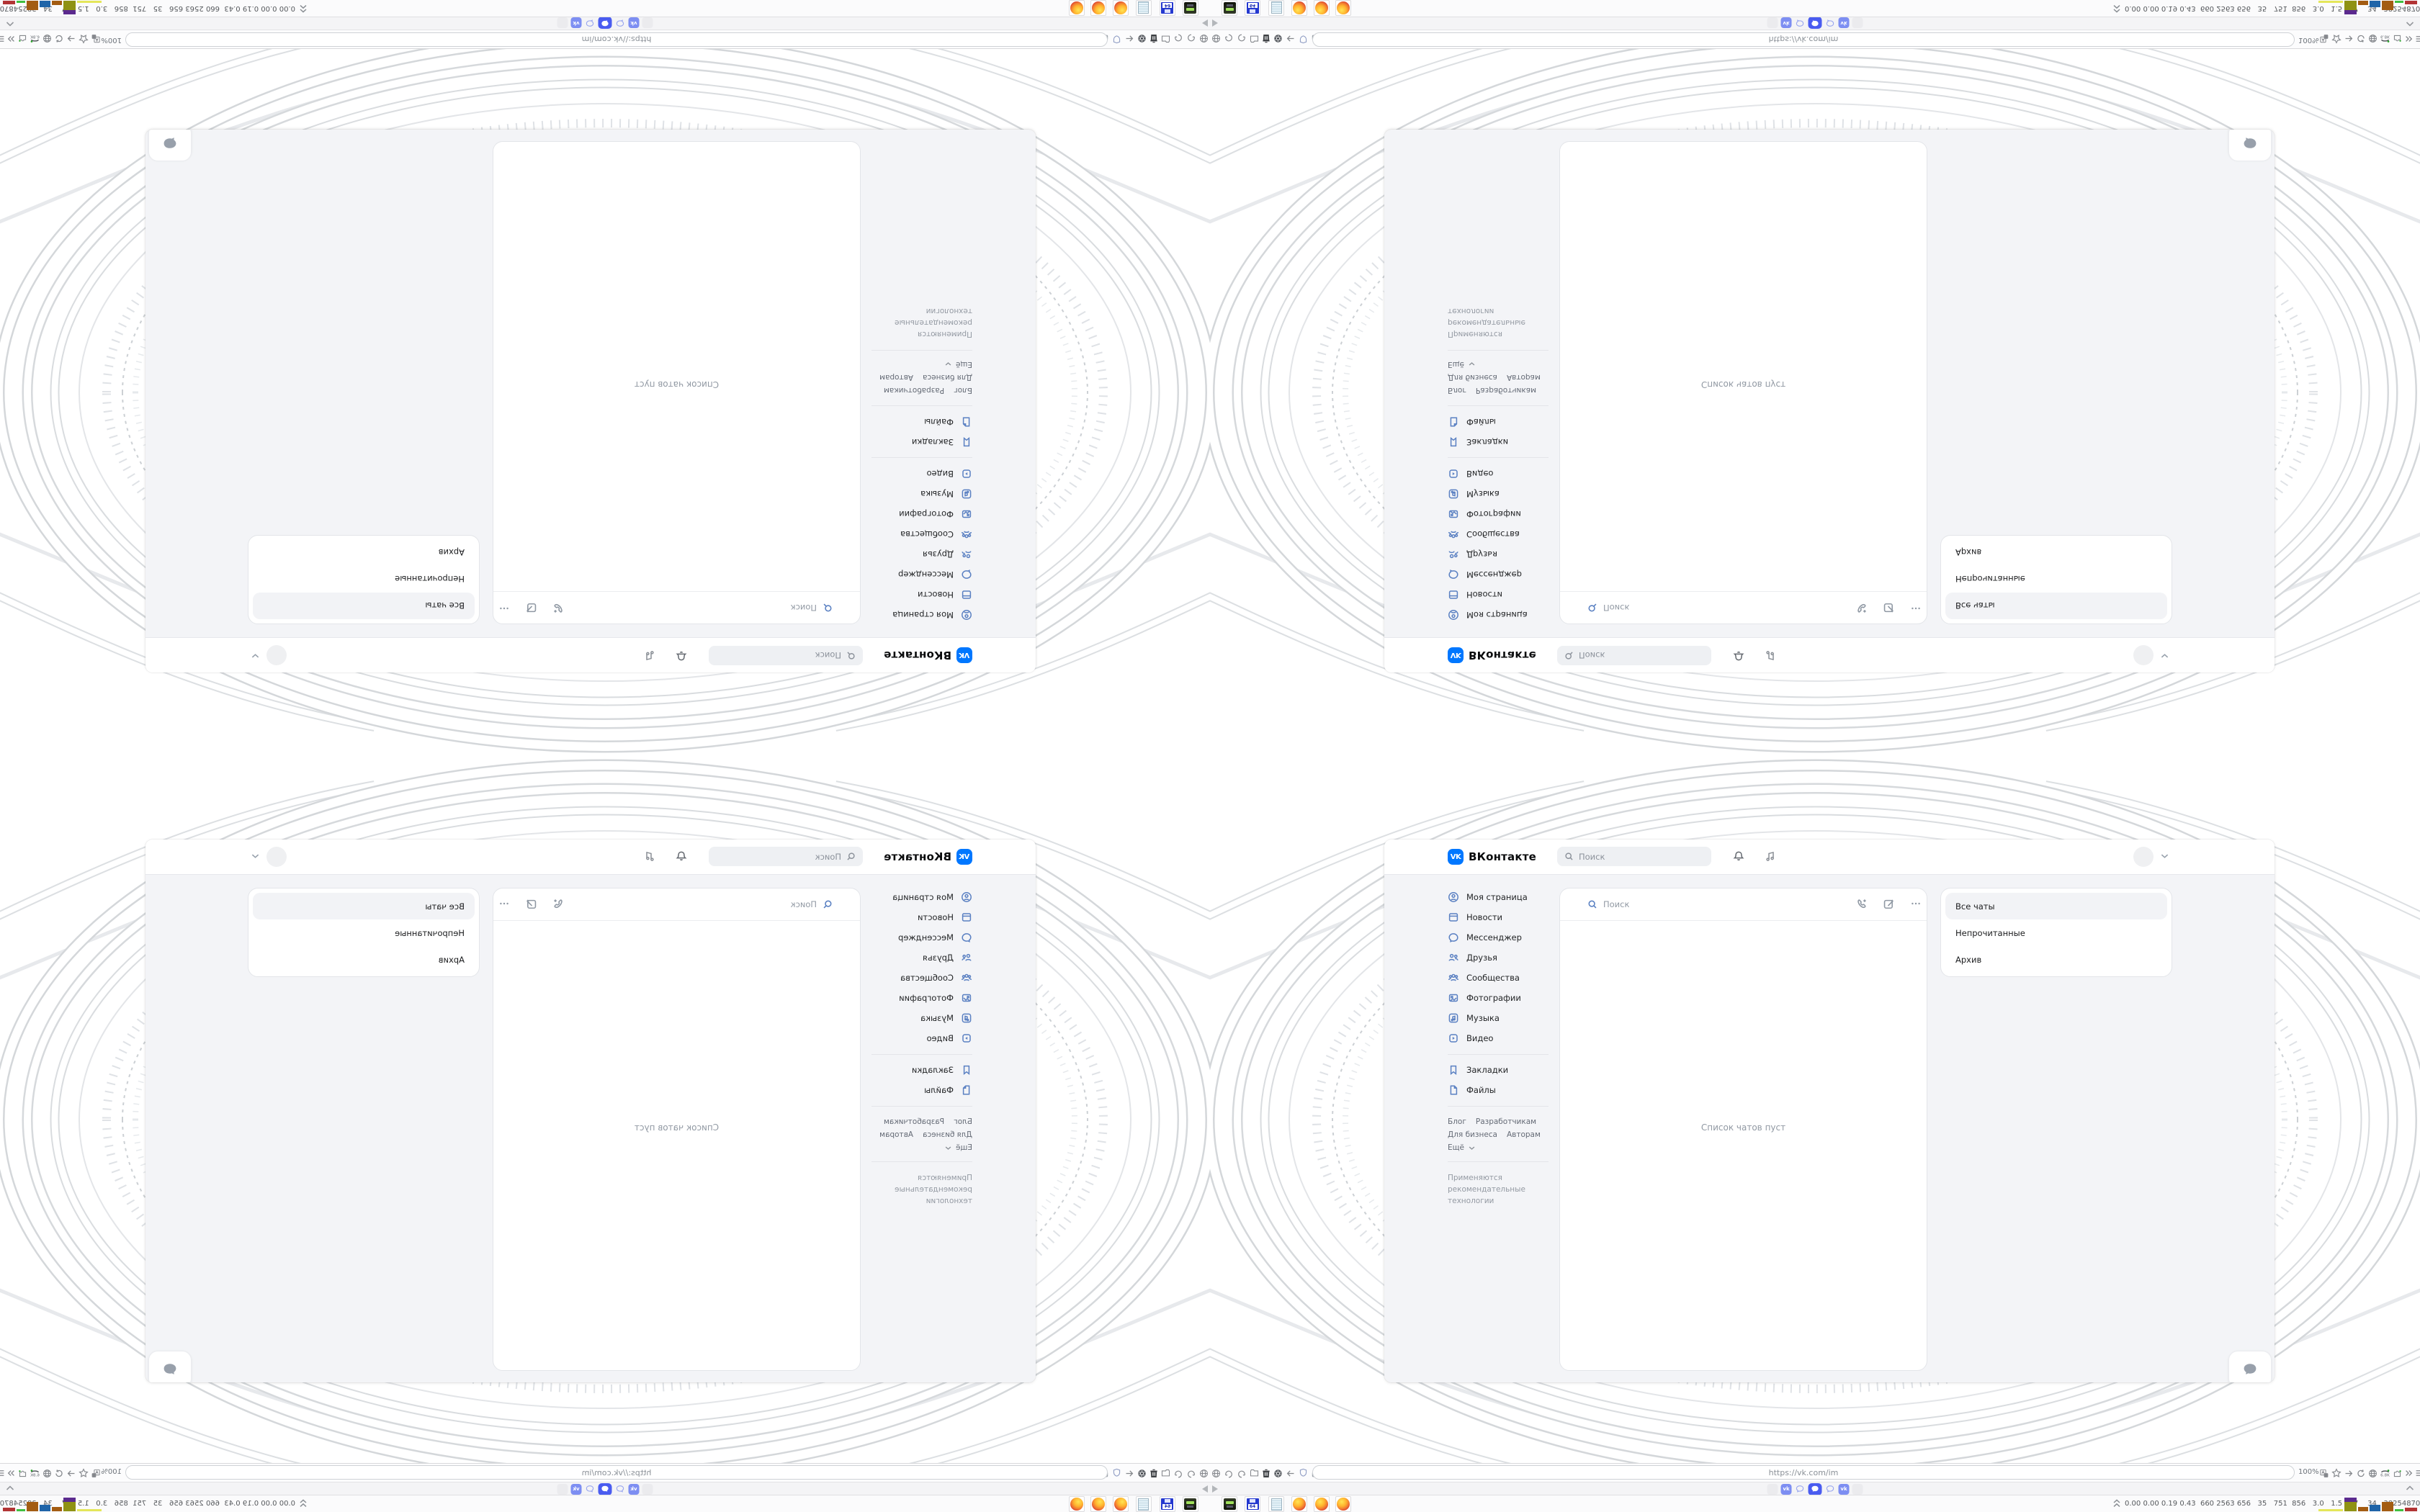 This screenshot has height=1512, width=2420. I want to click on tray-expander-icon, so click(2116, 1503).